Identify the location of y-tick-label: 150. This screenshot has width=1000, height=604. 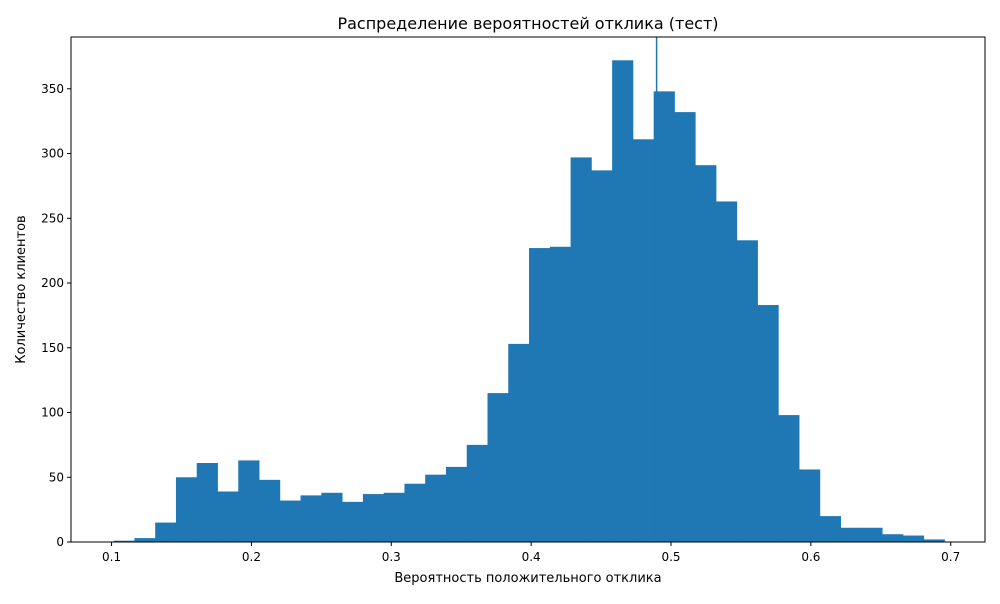
(52, 348).